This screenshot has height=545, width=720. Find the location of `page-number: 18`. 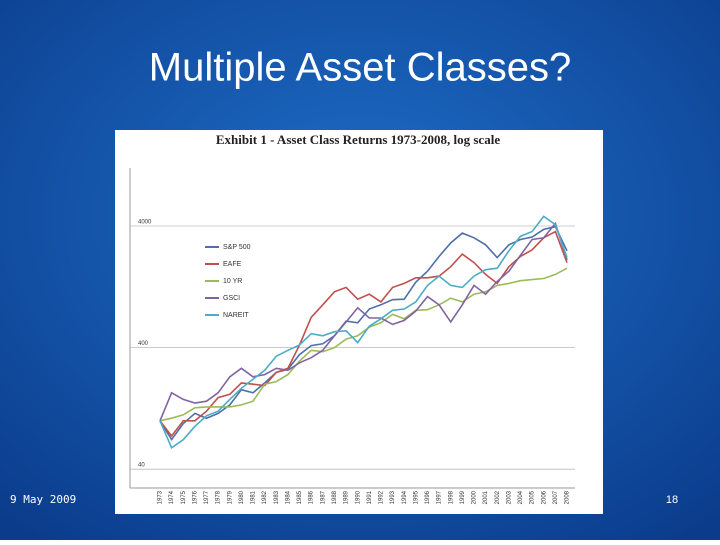

page-number: 18 is located at coordinates (672, 500).